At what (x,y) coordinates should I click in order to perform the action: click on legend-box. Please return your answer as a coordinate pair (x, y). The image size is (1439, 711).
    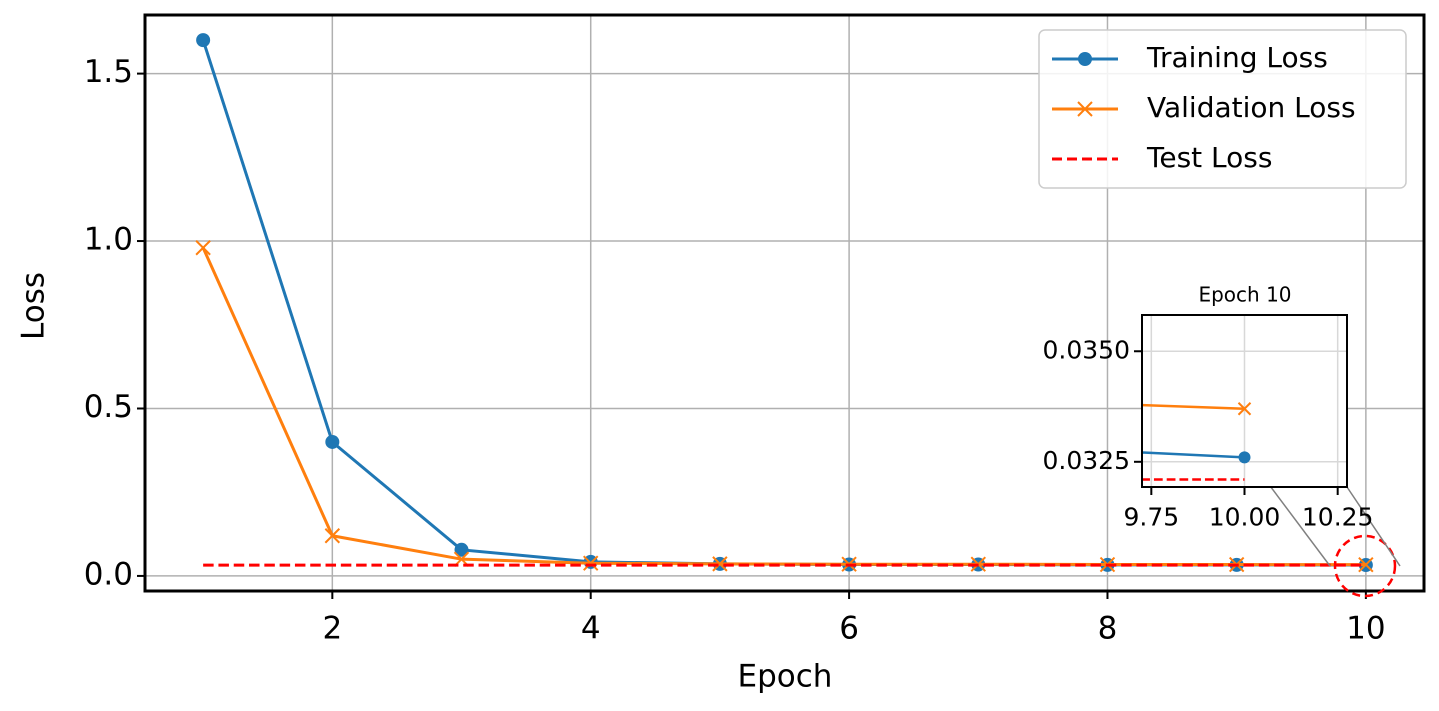
    Looking at the image, I should click on (1222, 109).